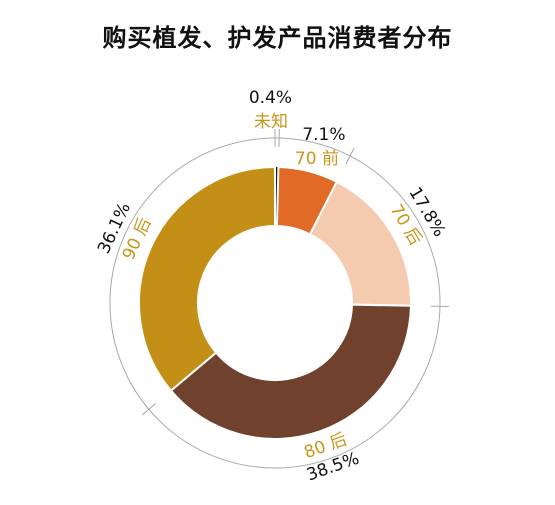 The height and width of the screenshot is (505, 555). What do you see at coordinates (323, 135) in the screenshot?
I see `percent-label-2: 7.1%` at bounding box center [323, 135].